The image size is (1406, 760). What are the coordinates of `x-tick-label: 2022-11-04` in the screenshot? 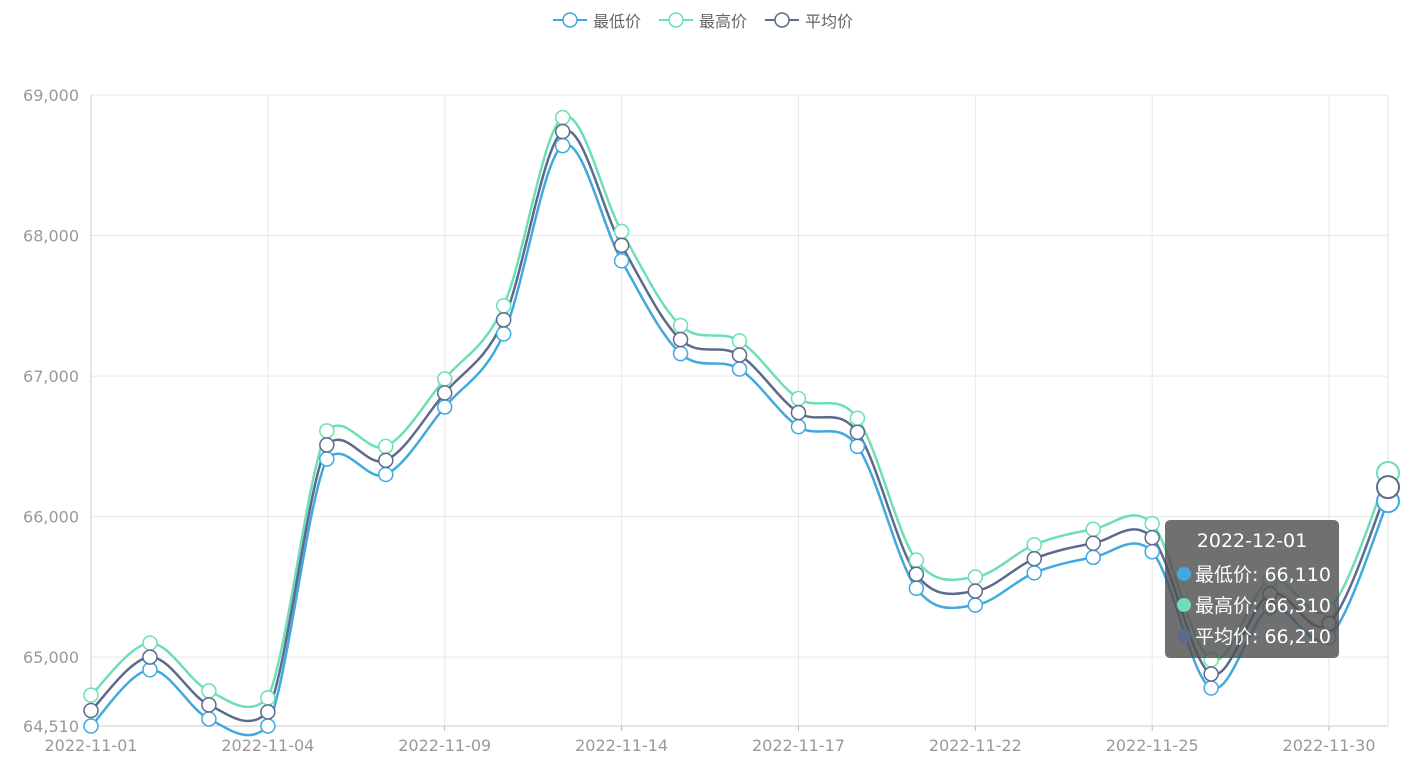 It's located at (267, 745).